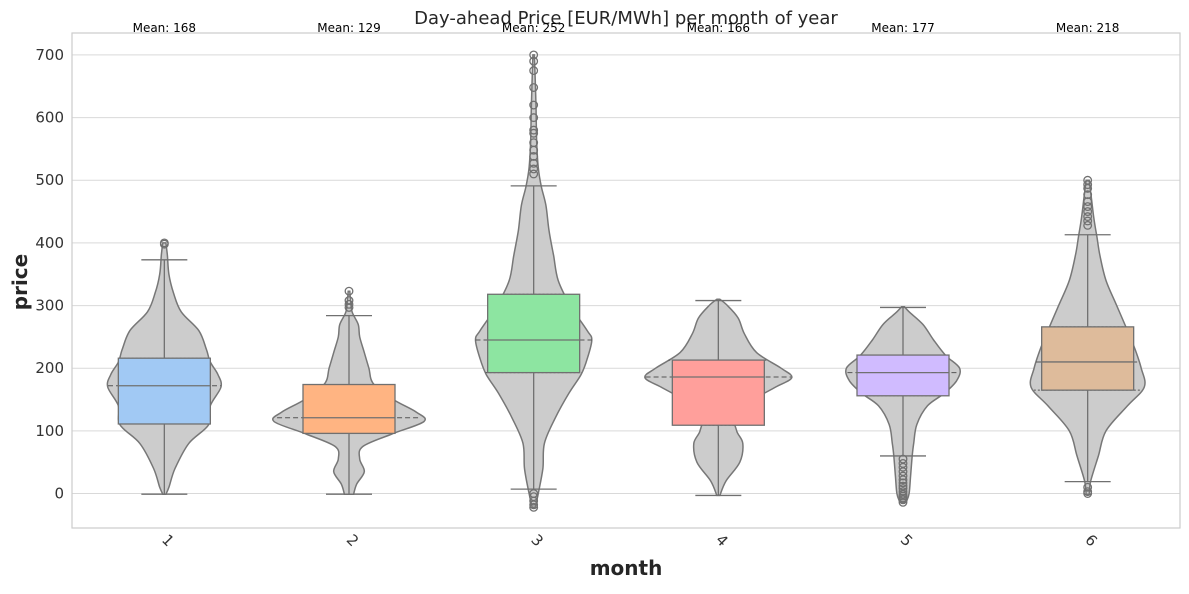 The image size is (1189, 594). I want to click on y-axis-label: price, so click(20, 282).